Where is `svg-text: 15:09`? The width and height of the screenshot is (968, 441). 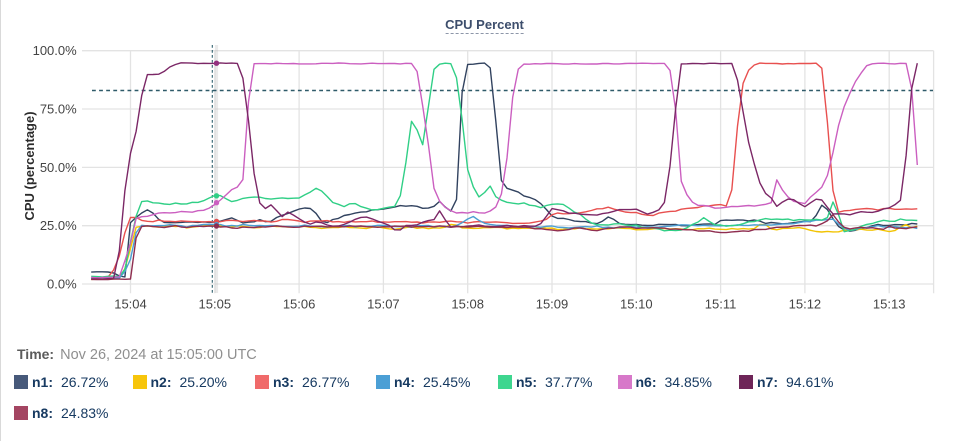
svg-text: 15:09 is located at coordinates (552, 304).